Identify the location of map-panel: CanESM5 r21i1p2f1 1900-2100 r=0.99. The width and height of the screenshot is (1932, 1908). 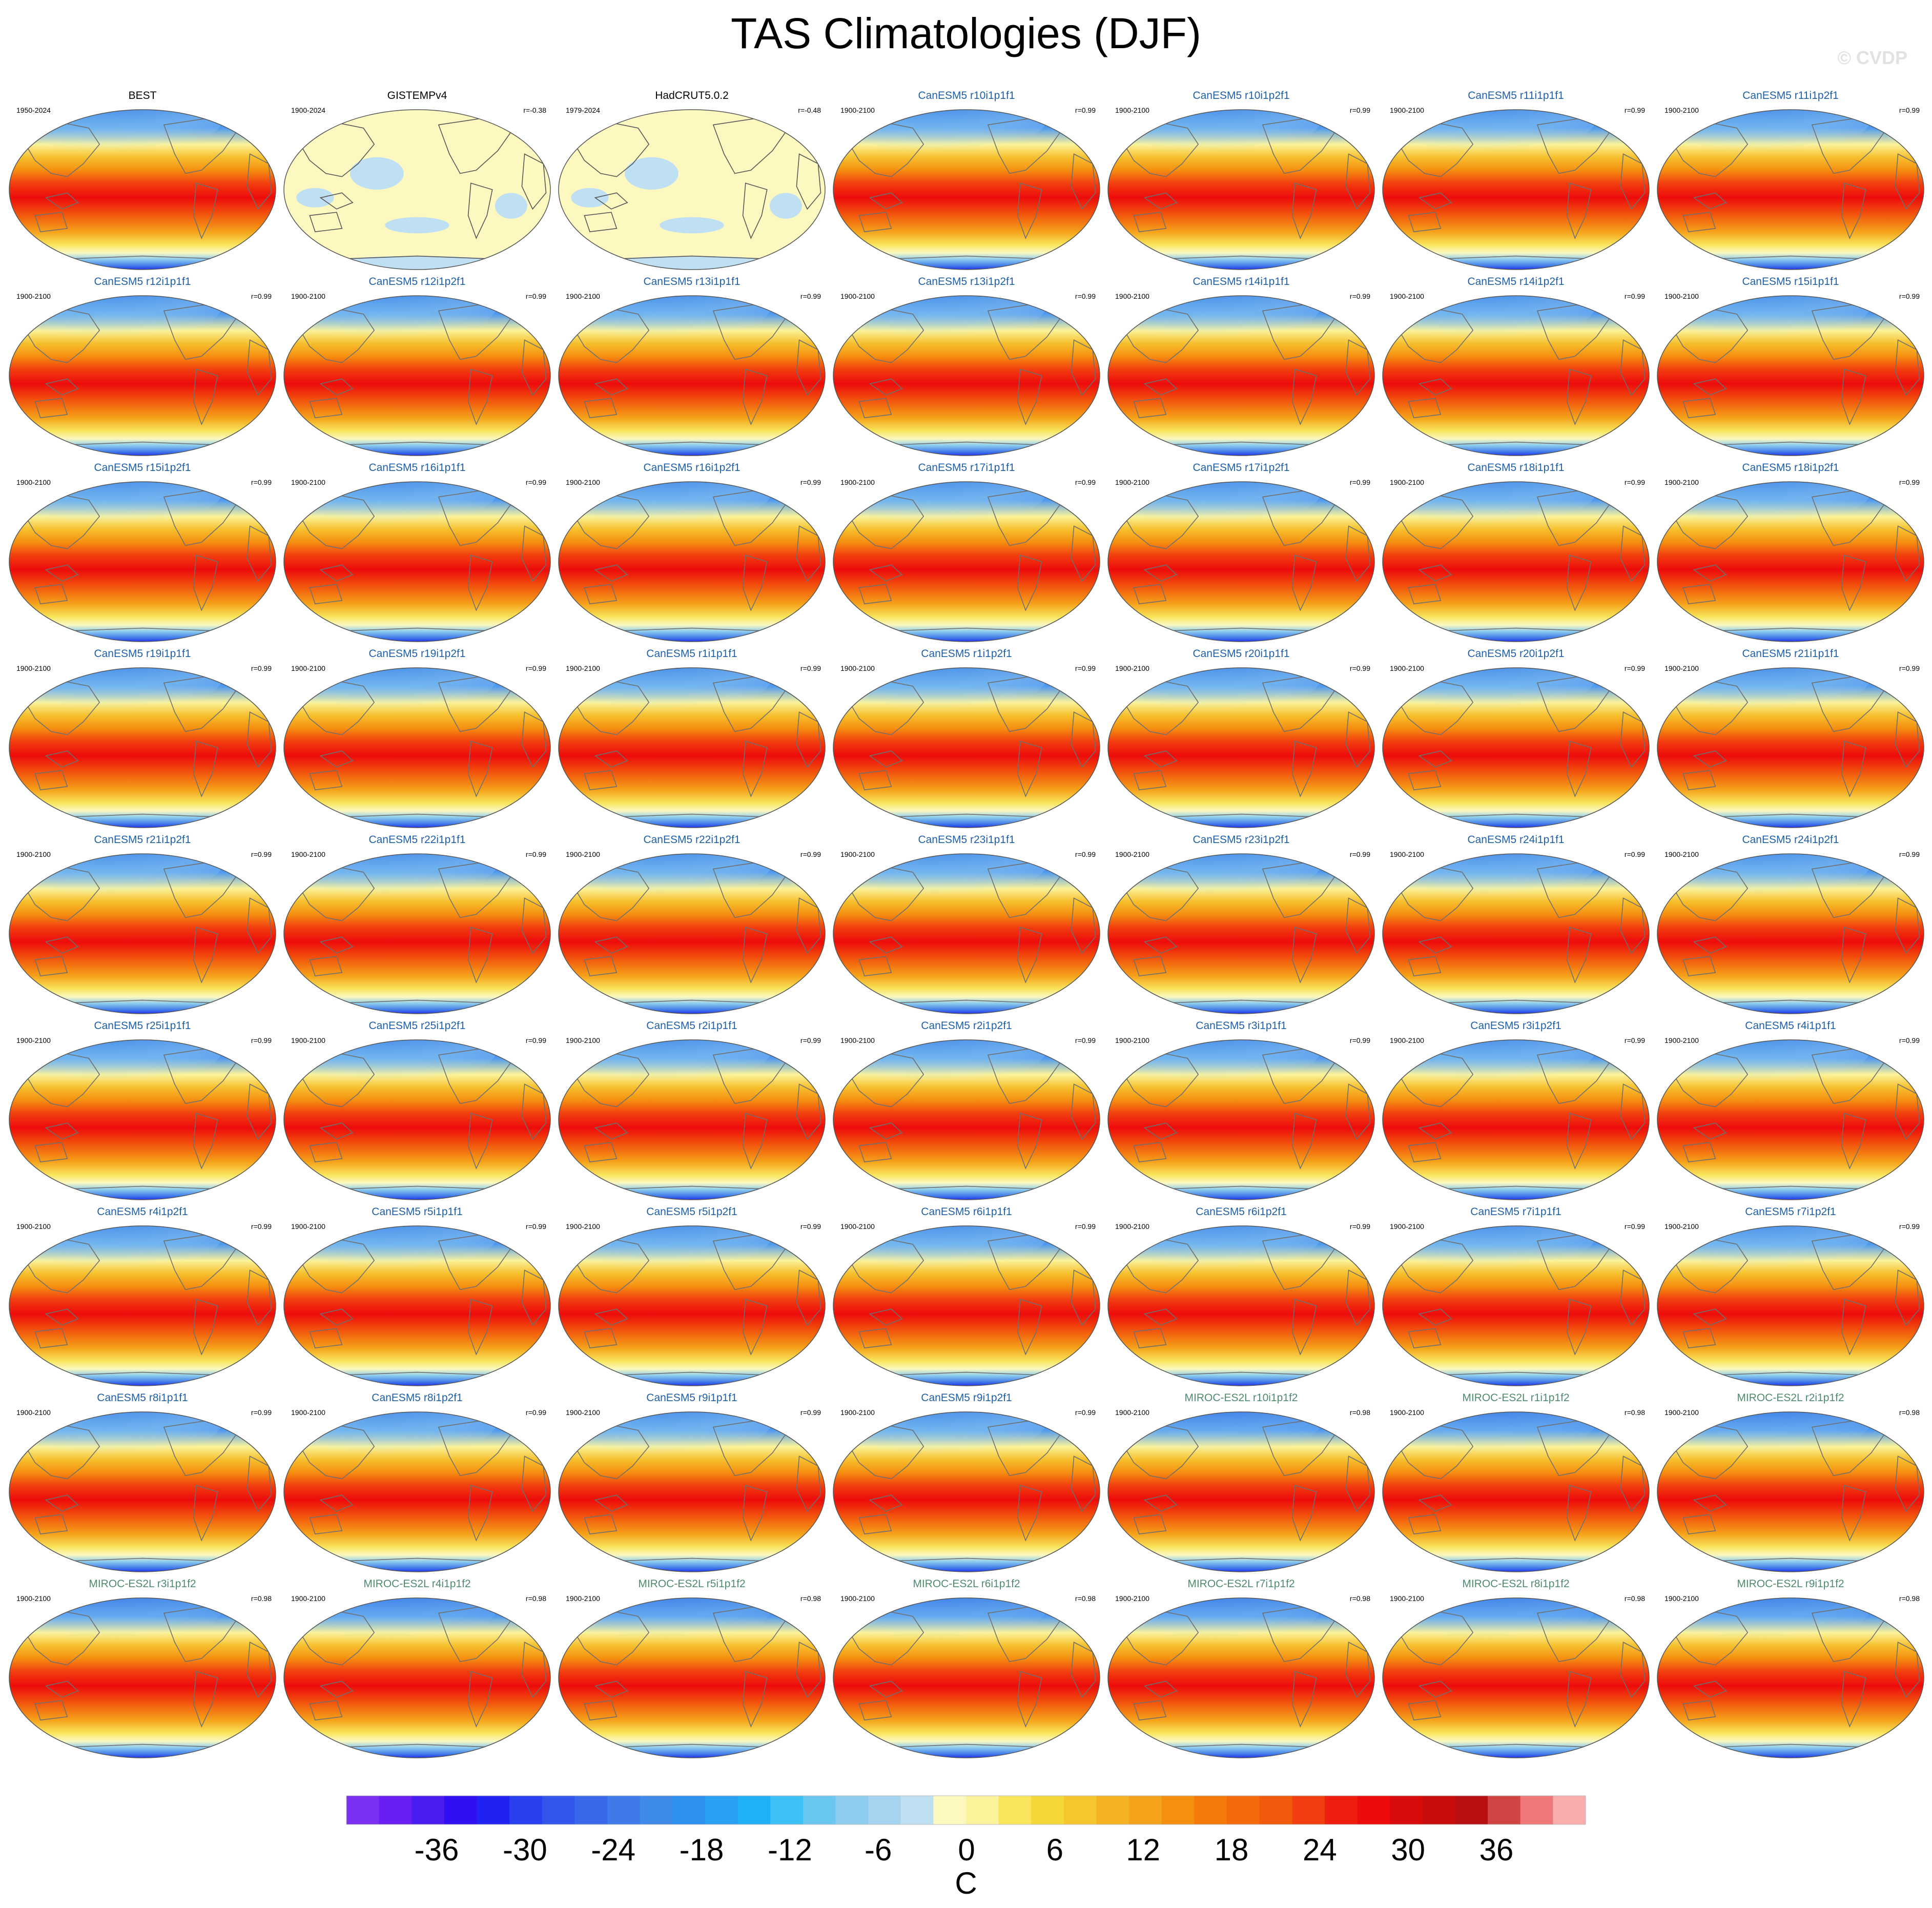
(142, 924).